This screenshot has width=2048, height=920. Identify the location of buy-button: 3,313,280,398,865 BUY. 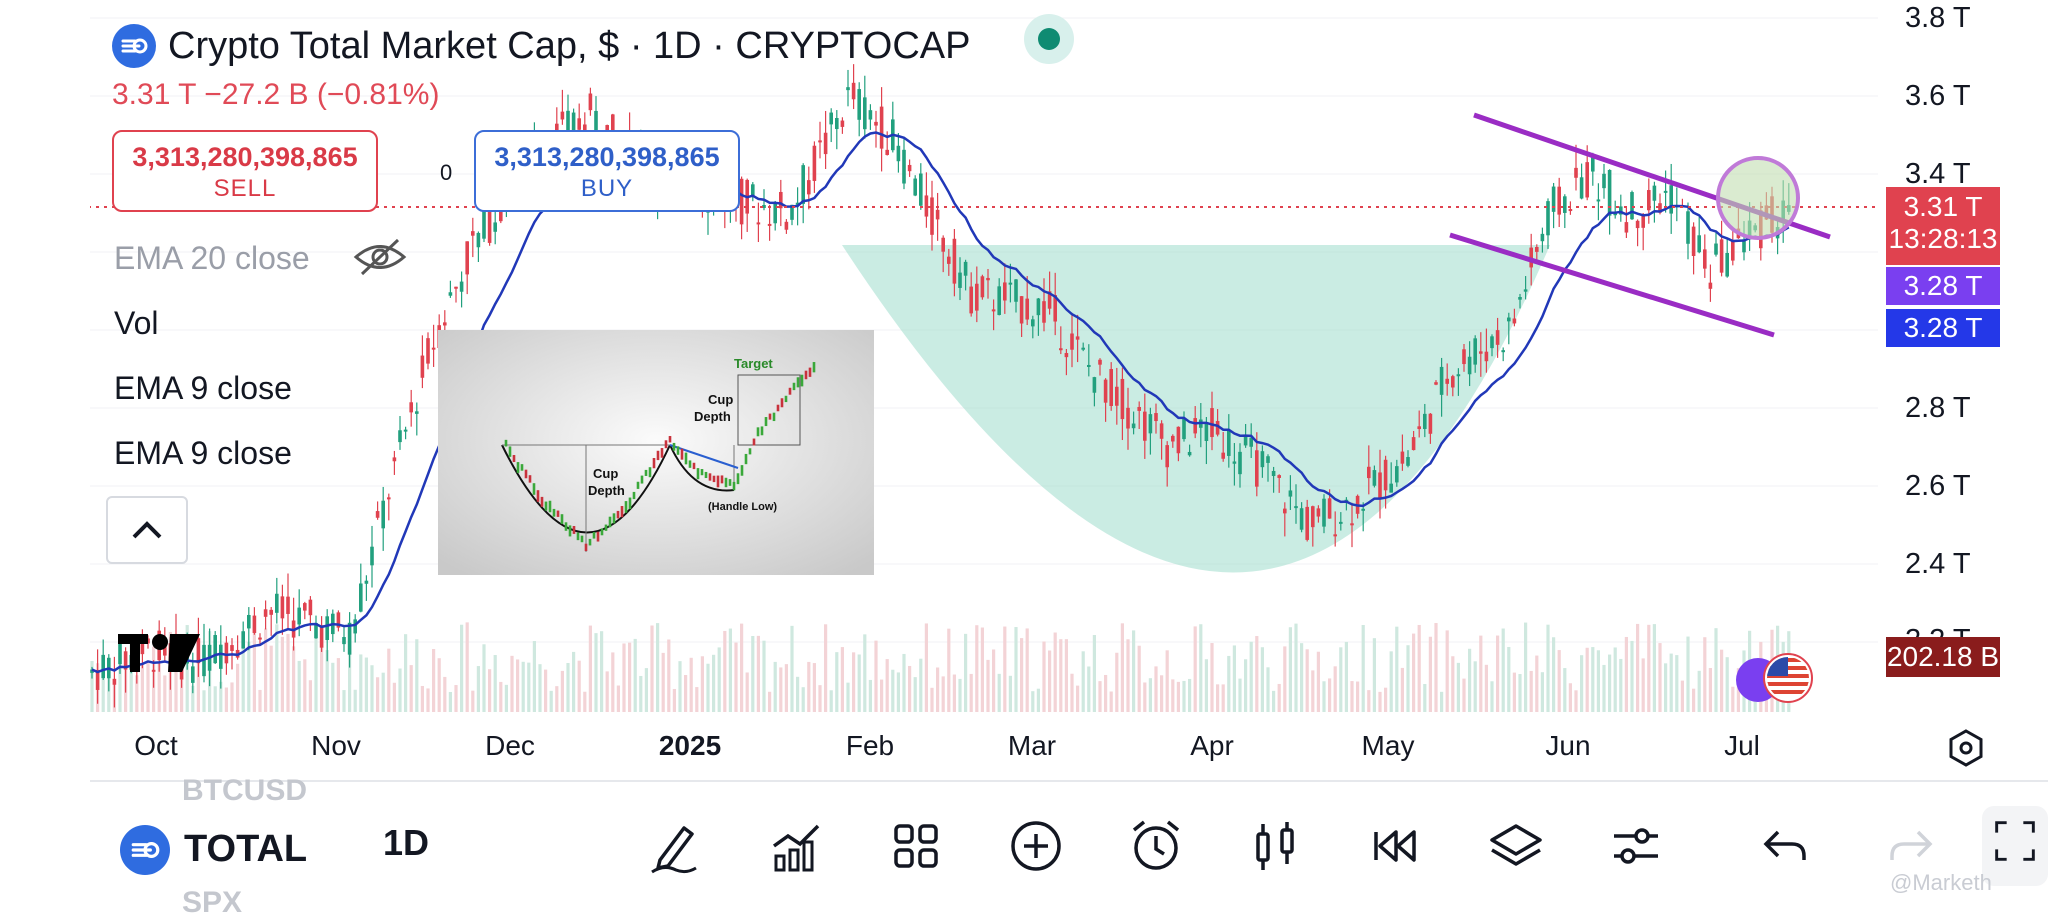
(607, 171).